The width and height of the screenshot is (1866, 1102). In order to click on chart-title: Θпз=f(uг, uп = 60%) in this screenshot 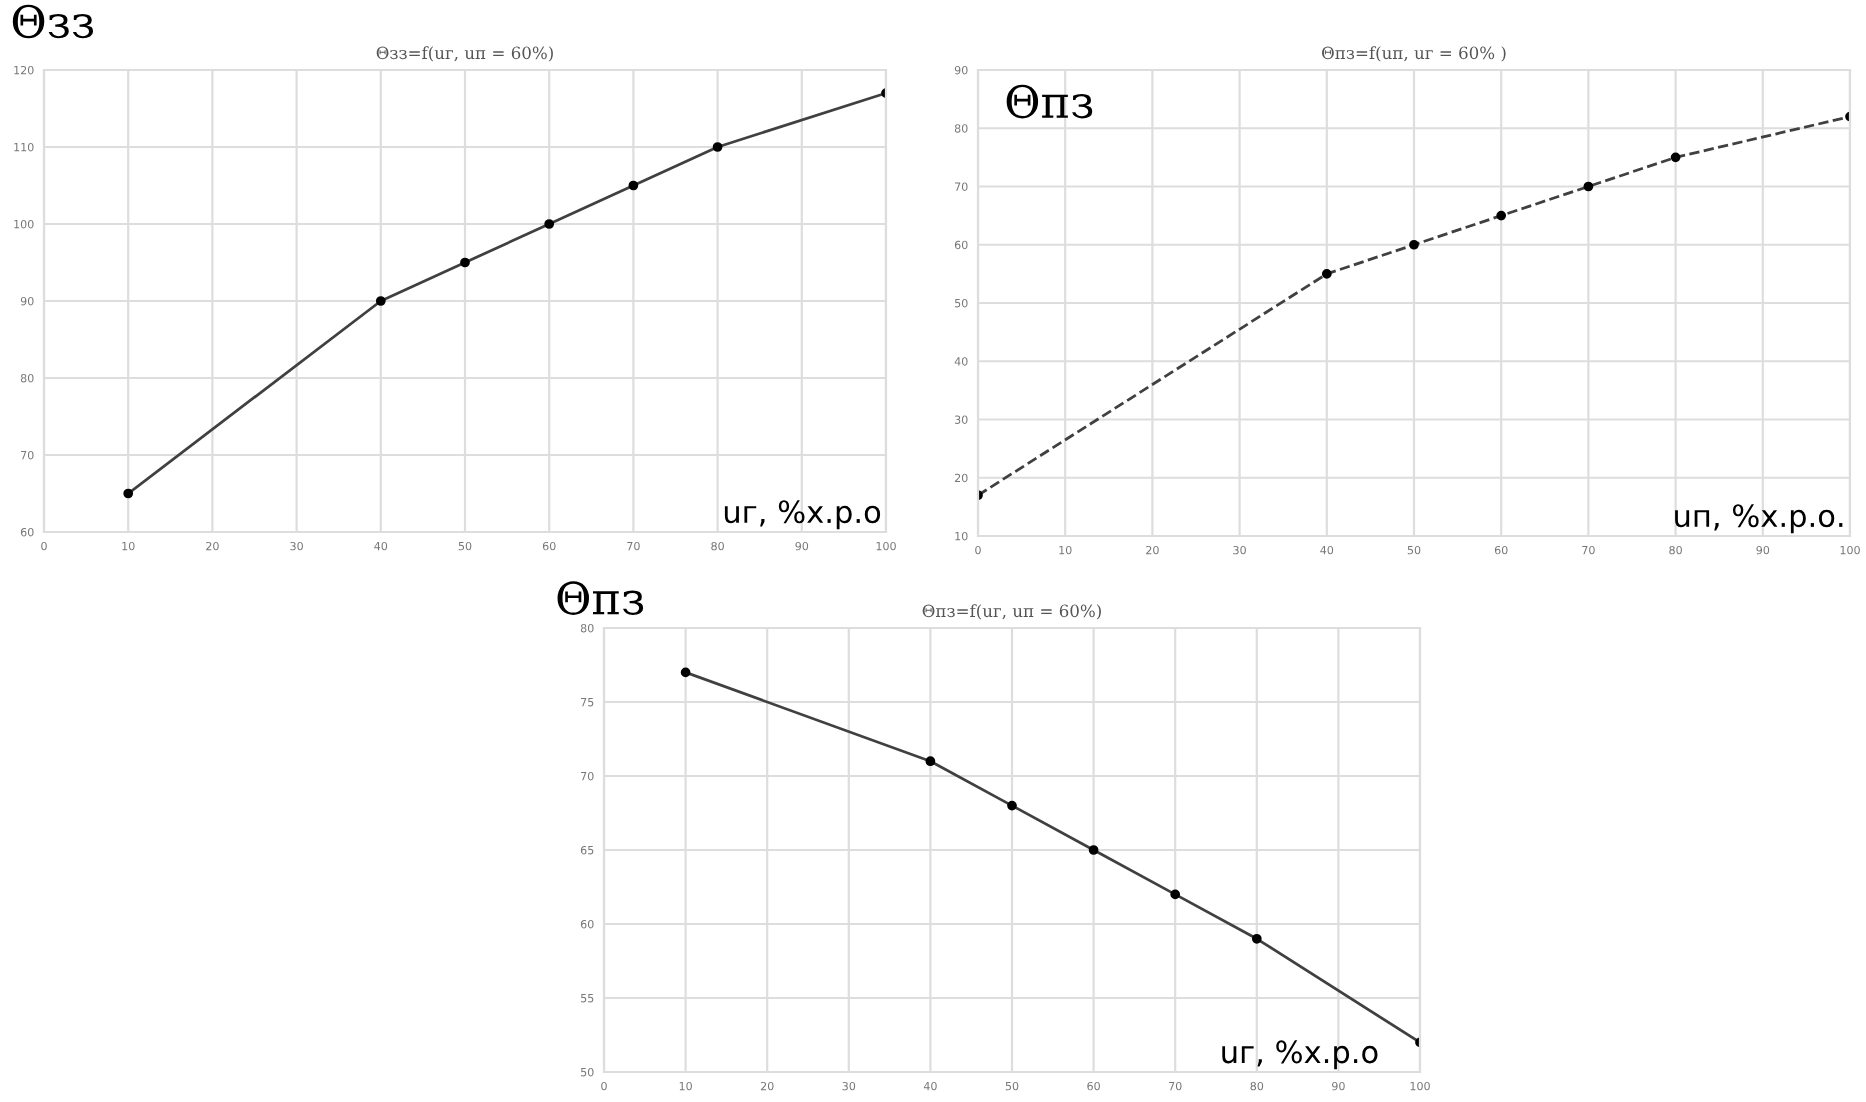, I will do `click(1011, 612)`.